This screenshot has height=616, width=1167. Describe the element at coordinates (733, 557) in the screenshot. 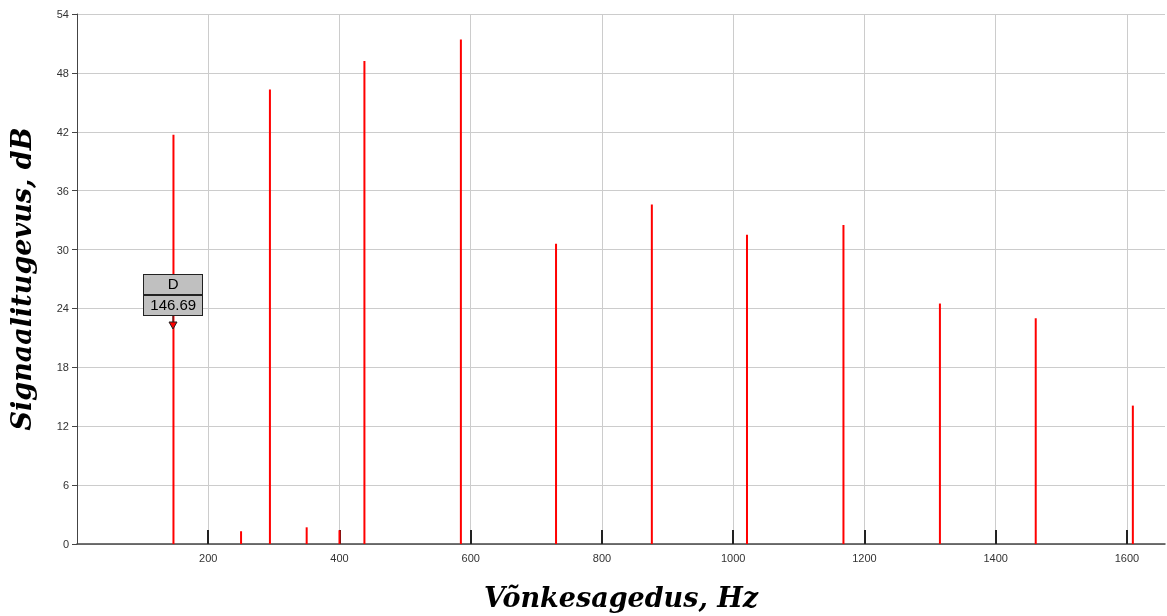

I see `x-tick-label: 1000` at that location.